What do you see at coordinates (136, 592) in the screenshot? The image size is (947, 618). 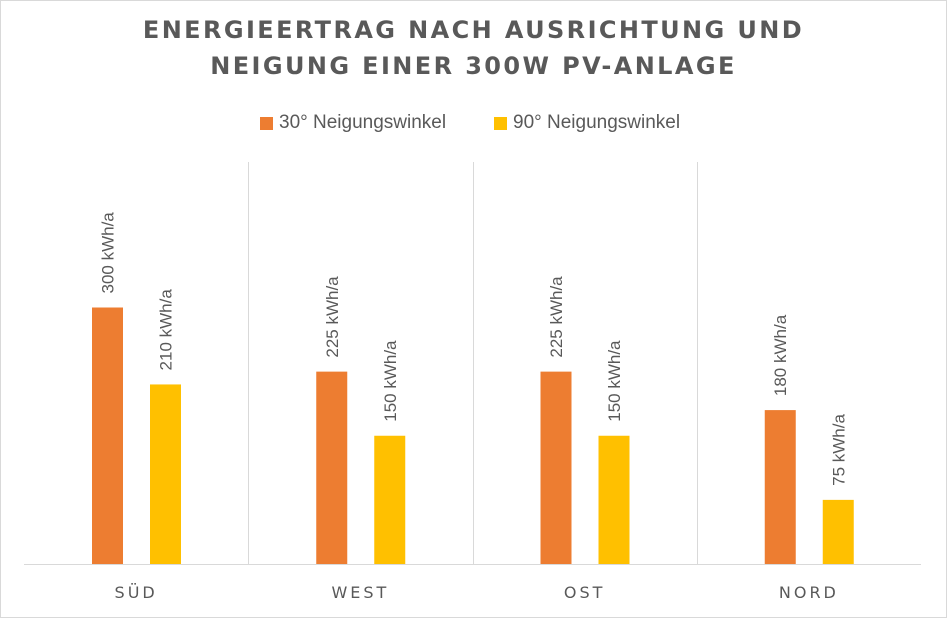 I see `x-tick-label: SÜD` at bounding box center [136, 592].